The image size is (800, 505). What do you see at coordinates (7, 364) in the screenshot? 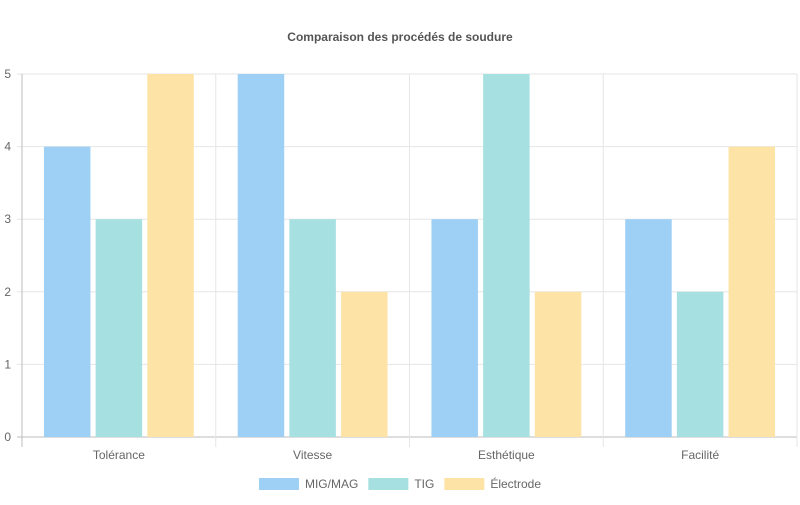
I see `y-tick-label: 1` at bounding box center [7, 364].